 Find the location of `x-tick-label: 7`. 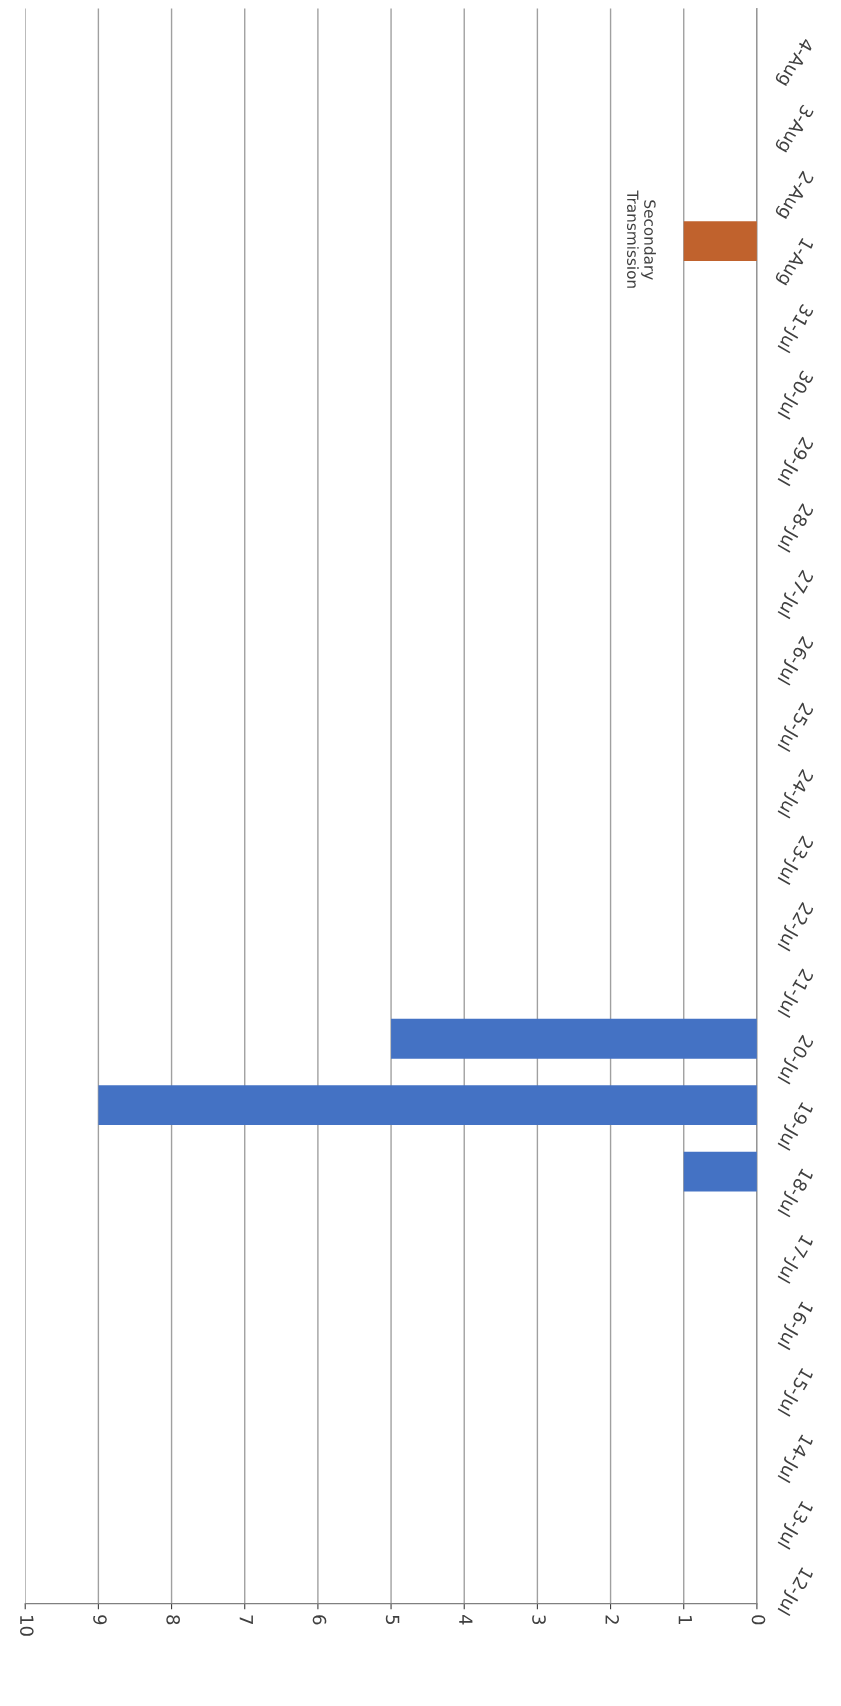

x-tick-label: 7 is located at coordinates (246, 1619).